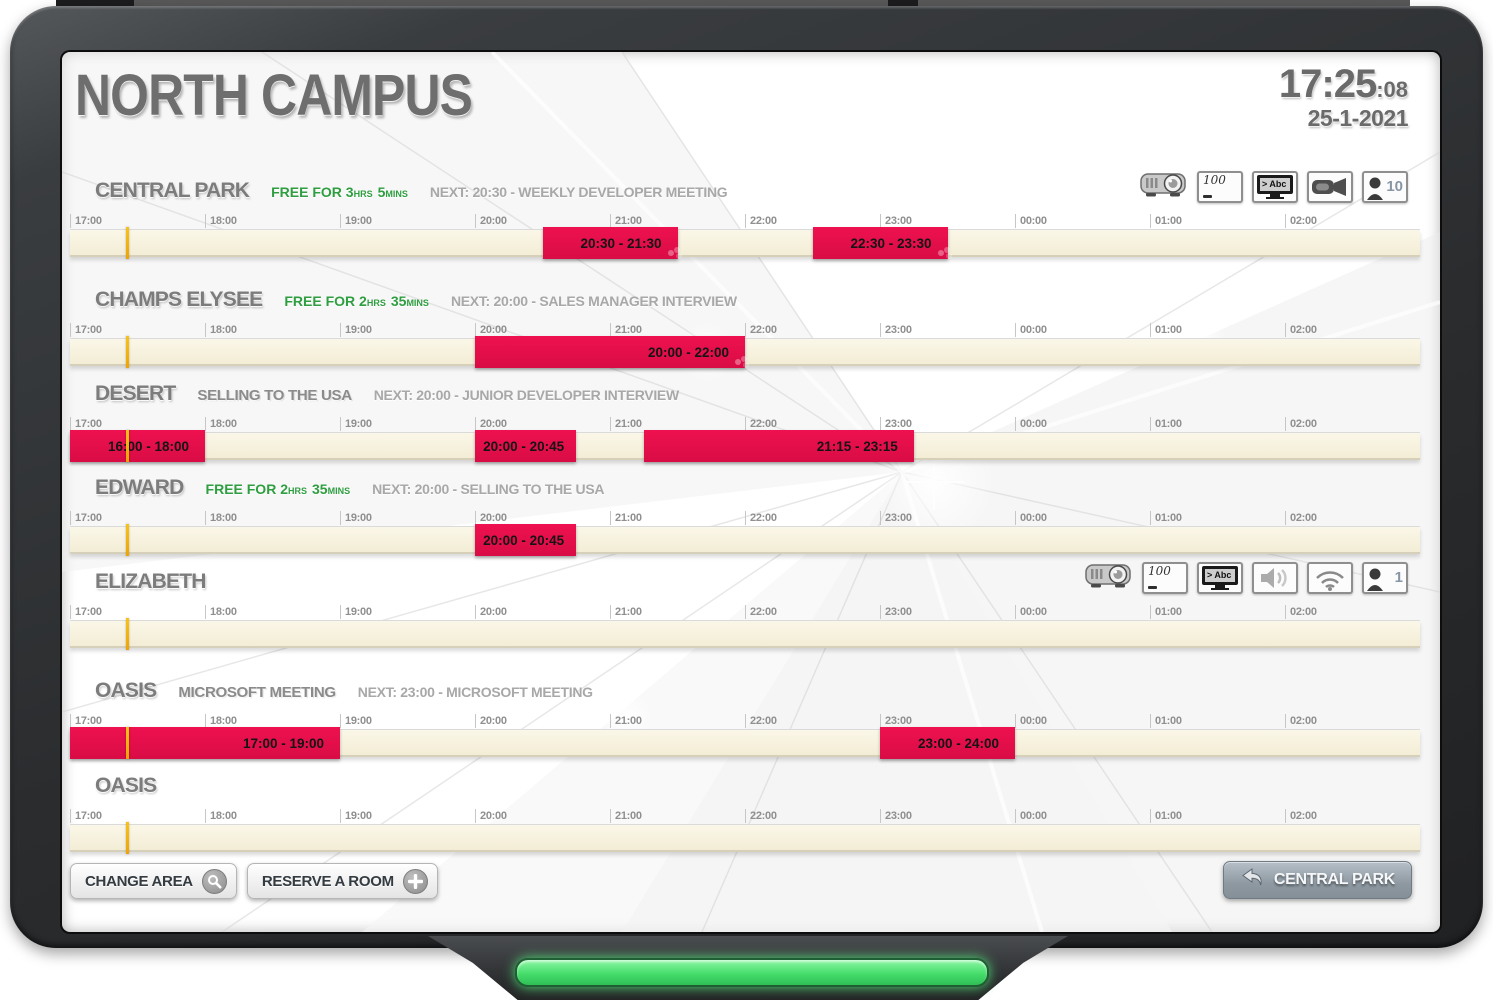  What do you see at coordinates (1334, 879) in the screenshot?
I see `selected-room-label: CENTRAL PARK` at bounding box center [1334, 879].